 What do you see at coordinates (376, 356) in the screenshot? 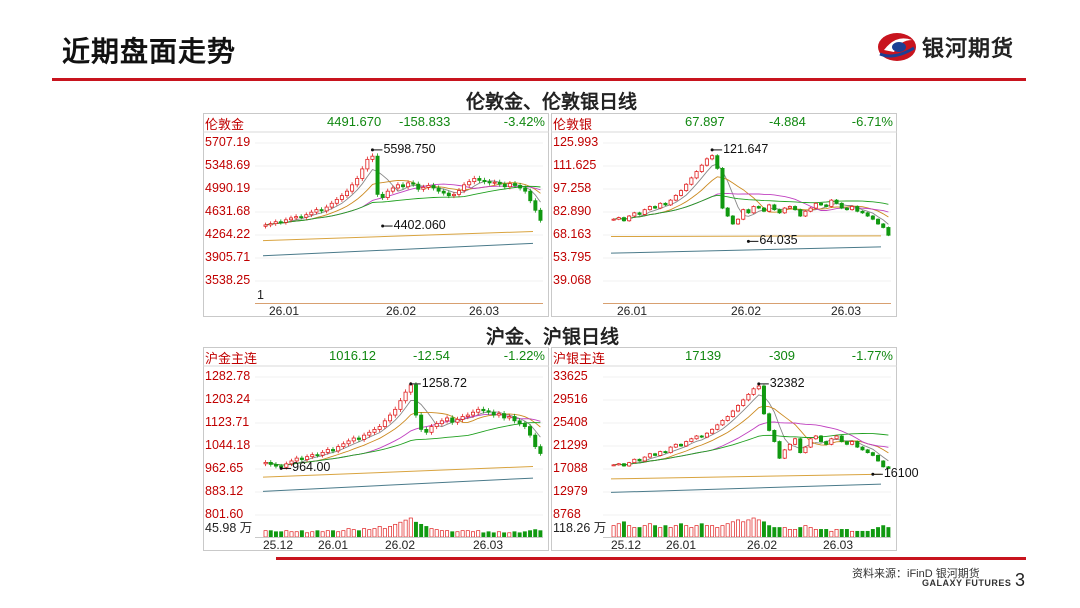
I see `chart-header: 沪金主连 1016.12 -12.54 -1.22%` at bounding box center [376, 356].